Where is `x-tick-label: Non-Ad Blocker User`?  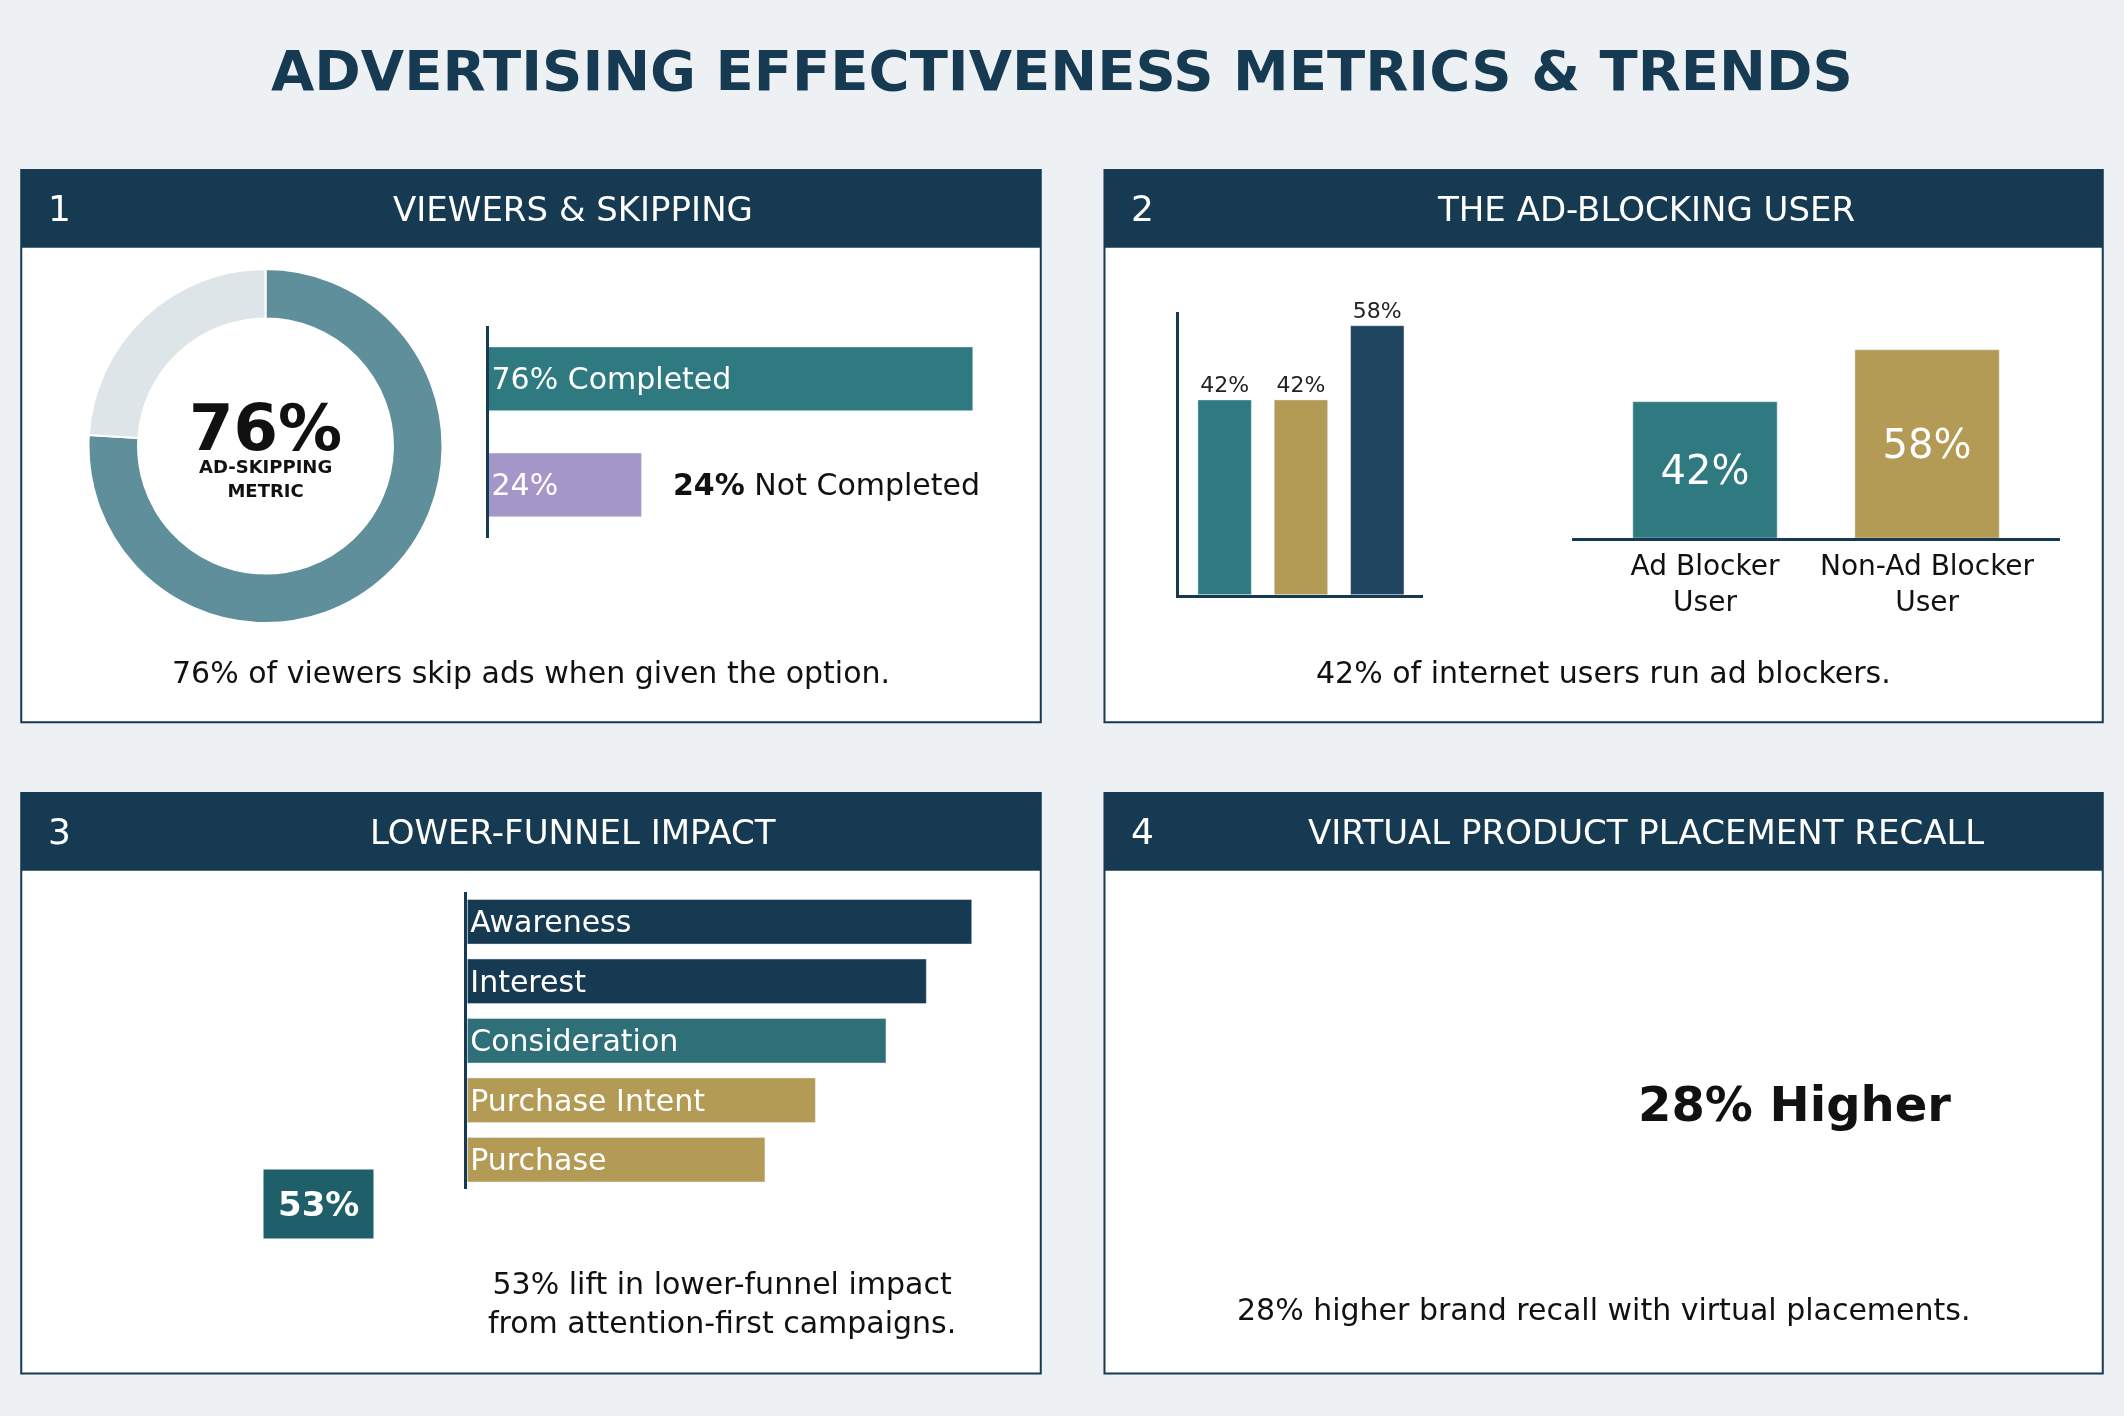 x-tick-label: Non-Ad Blocker User is located at coordinates (1927, 583).